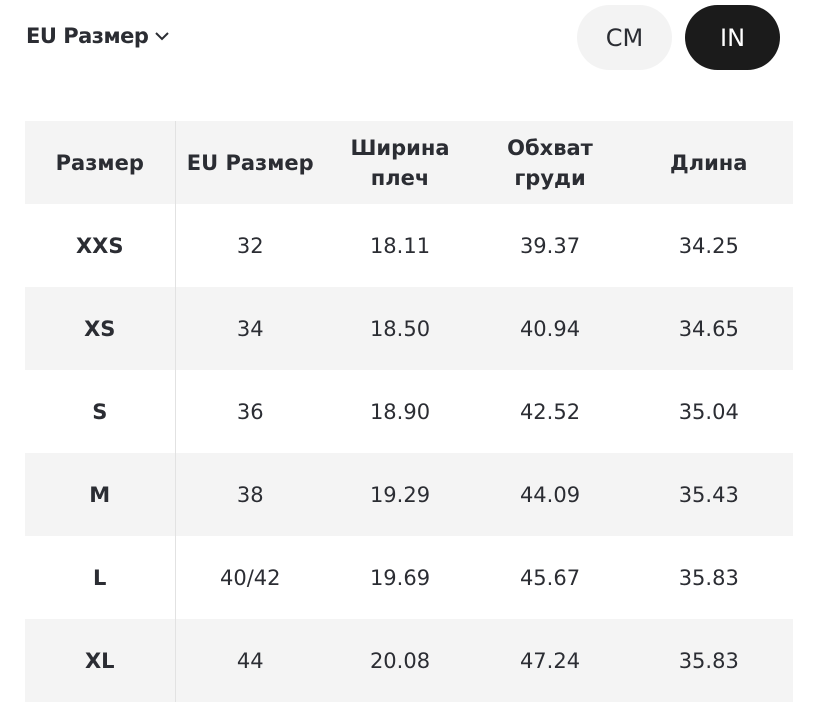  I want to click on table-row: XS 34 18.50 40.94 34.65, so click(409, 328).